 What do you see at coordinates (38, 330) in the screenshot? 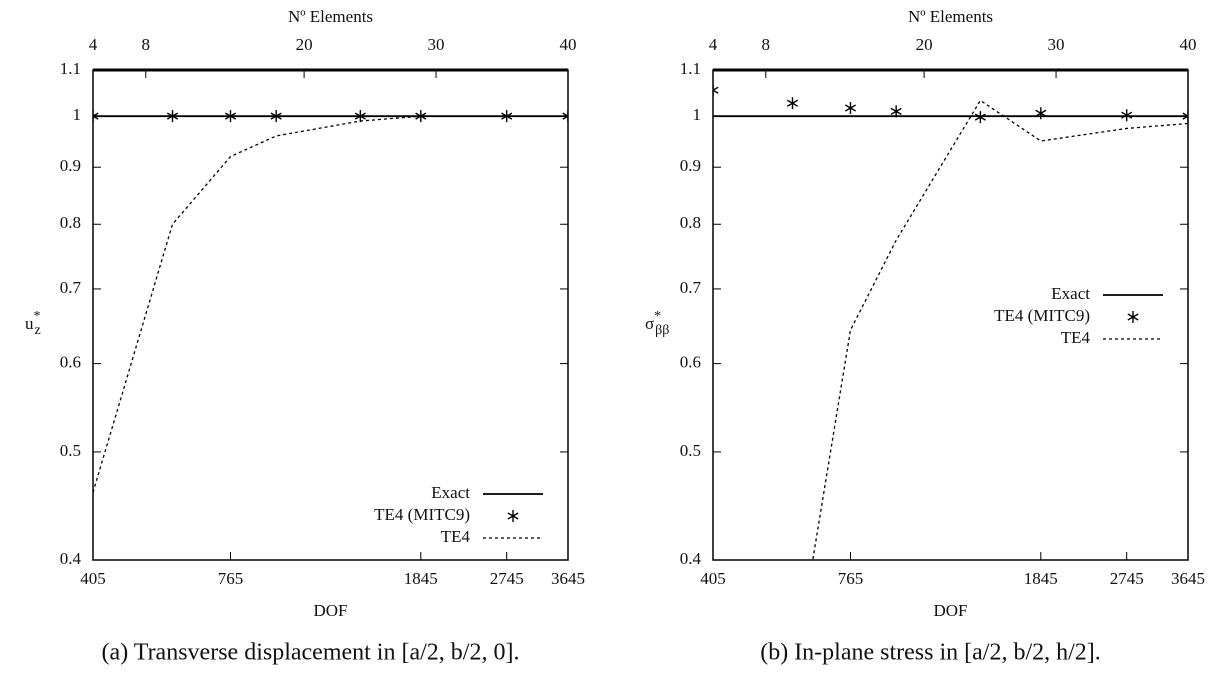
I see `y-label-sub: z` at bounding box center [38, 330].